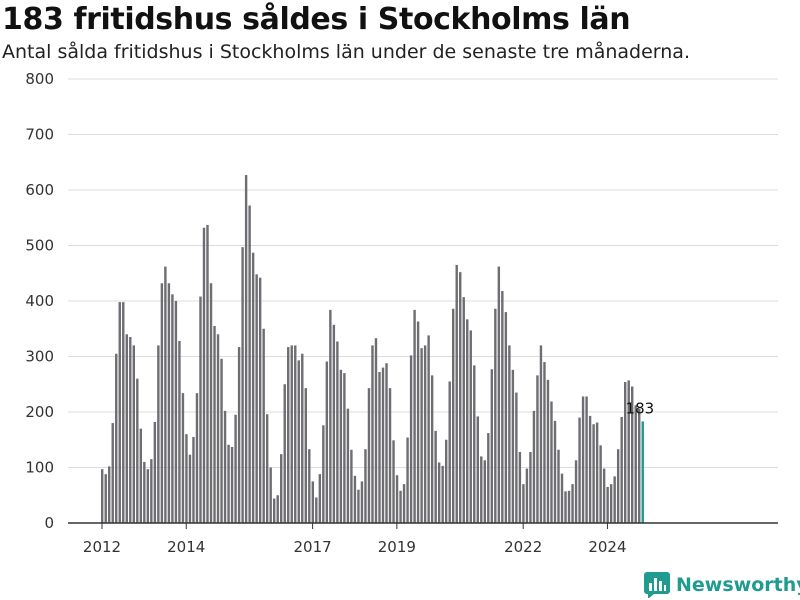 The image size is (800, 600). What do you see at coordinates (39, 190) in the screenshot?
I see `y-tick-label: 600` at bounding box center [39, 190].